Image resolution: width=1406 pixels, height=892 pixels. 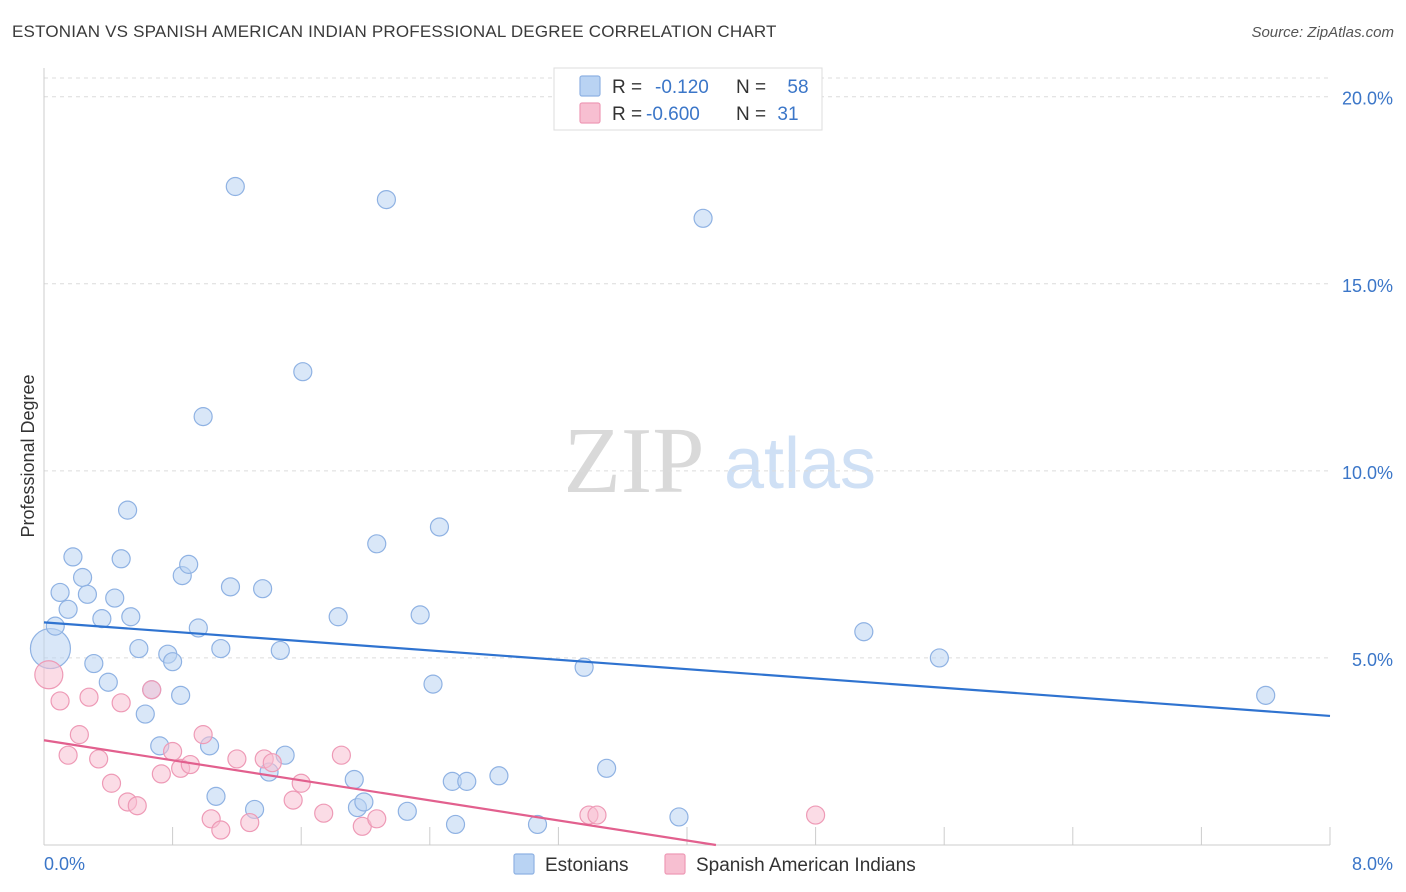 What do you see at coordinates (687, 669) in the screenshot?
I see `estonians-trend-line` at bounding box center [687, 669].